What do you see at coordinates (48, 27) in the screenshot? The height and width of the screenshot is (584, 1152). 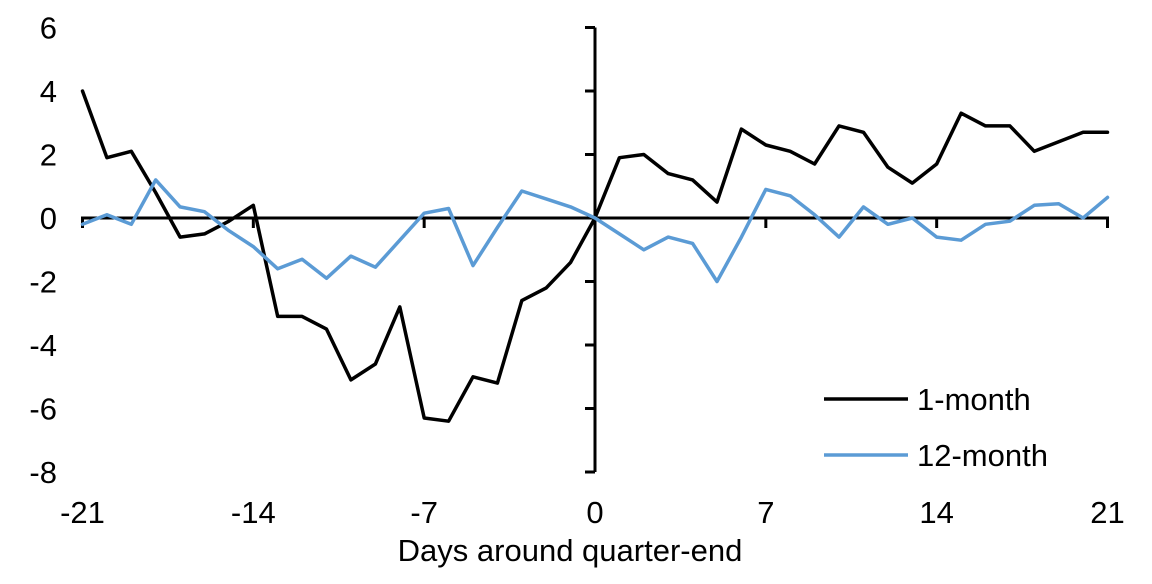 I see `y-tick-label: 6` at bounding box center [48, 27].